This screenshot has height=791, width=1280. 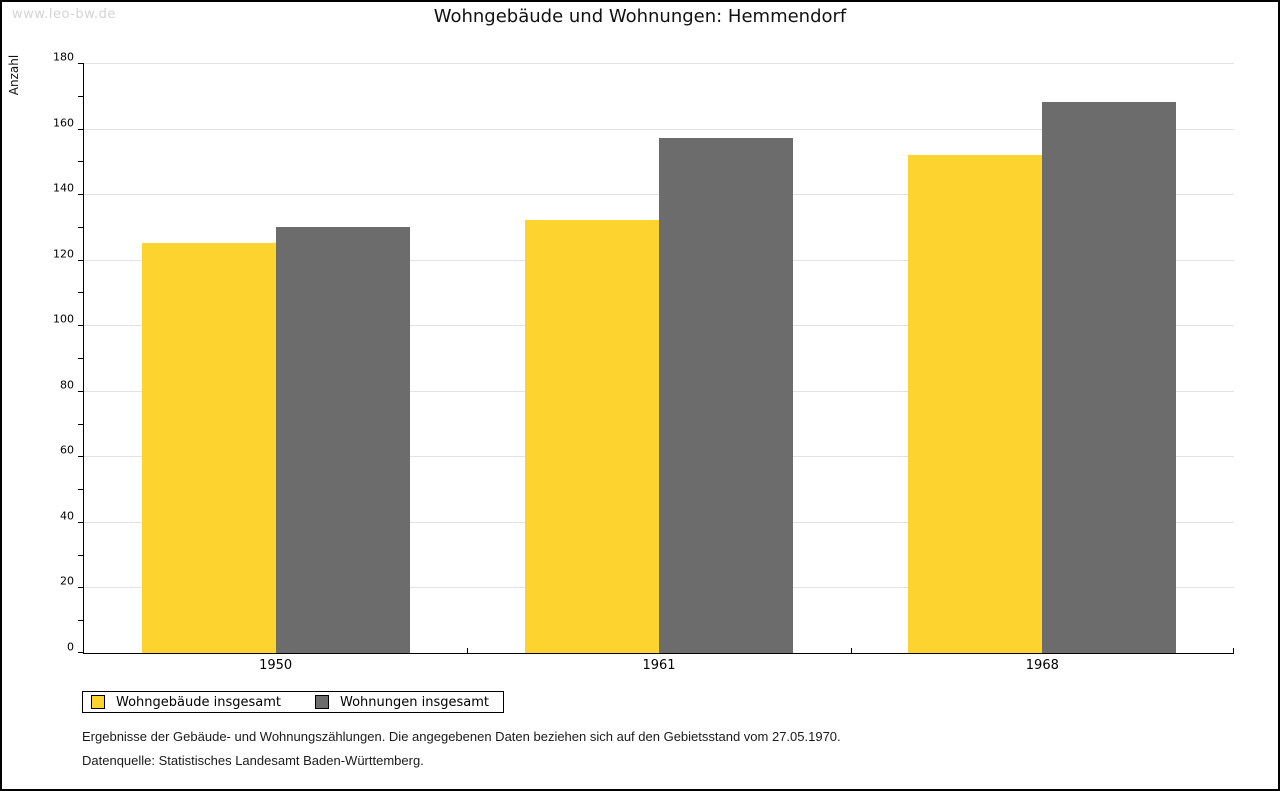 I want to click on y-tick-label-100: 100, so click(x=63, y=319).